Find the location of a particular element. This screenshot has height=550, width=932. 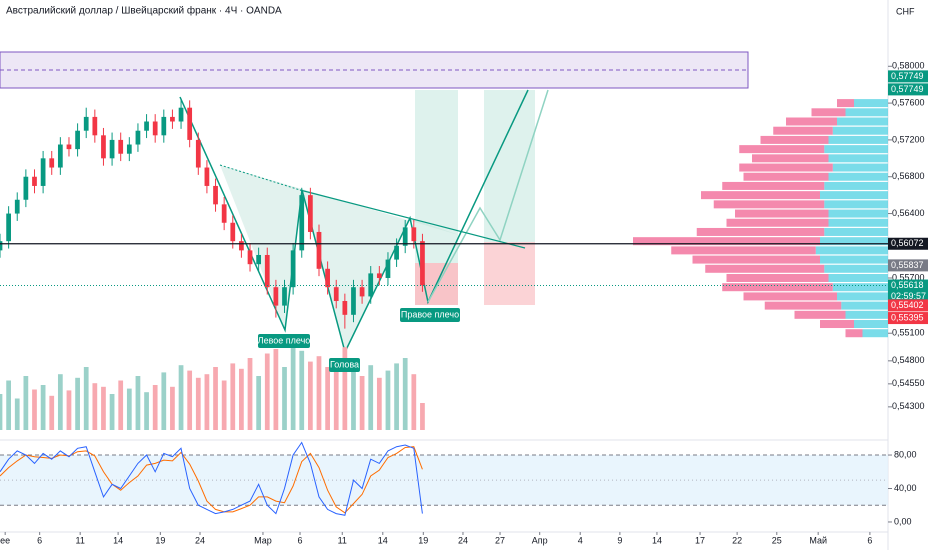

target-zone is located at coordinates (436, 176).